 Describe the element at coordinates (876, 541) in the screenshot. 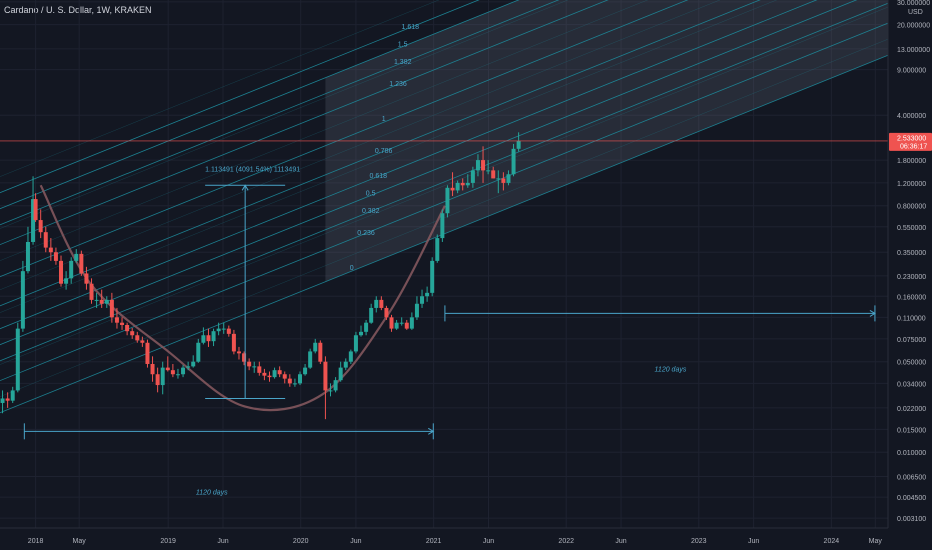

I see `time-tick-label: May` at that location.